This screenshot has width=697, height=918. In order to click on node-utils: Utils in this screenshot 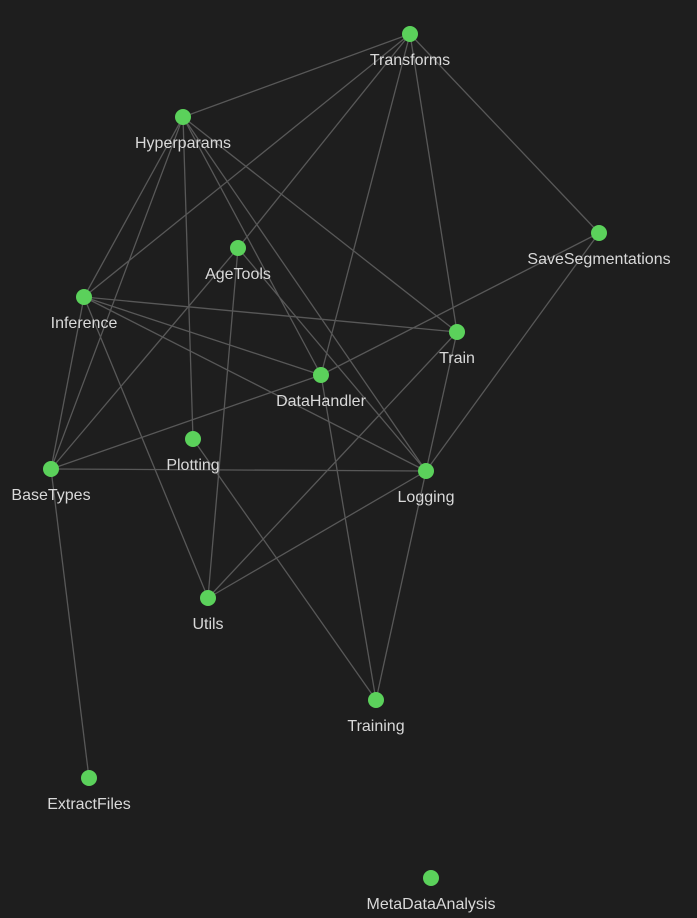, I will do `click(208, 611)`.